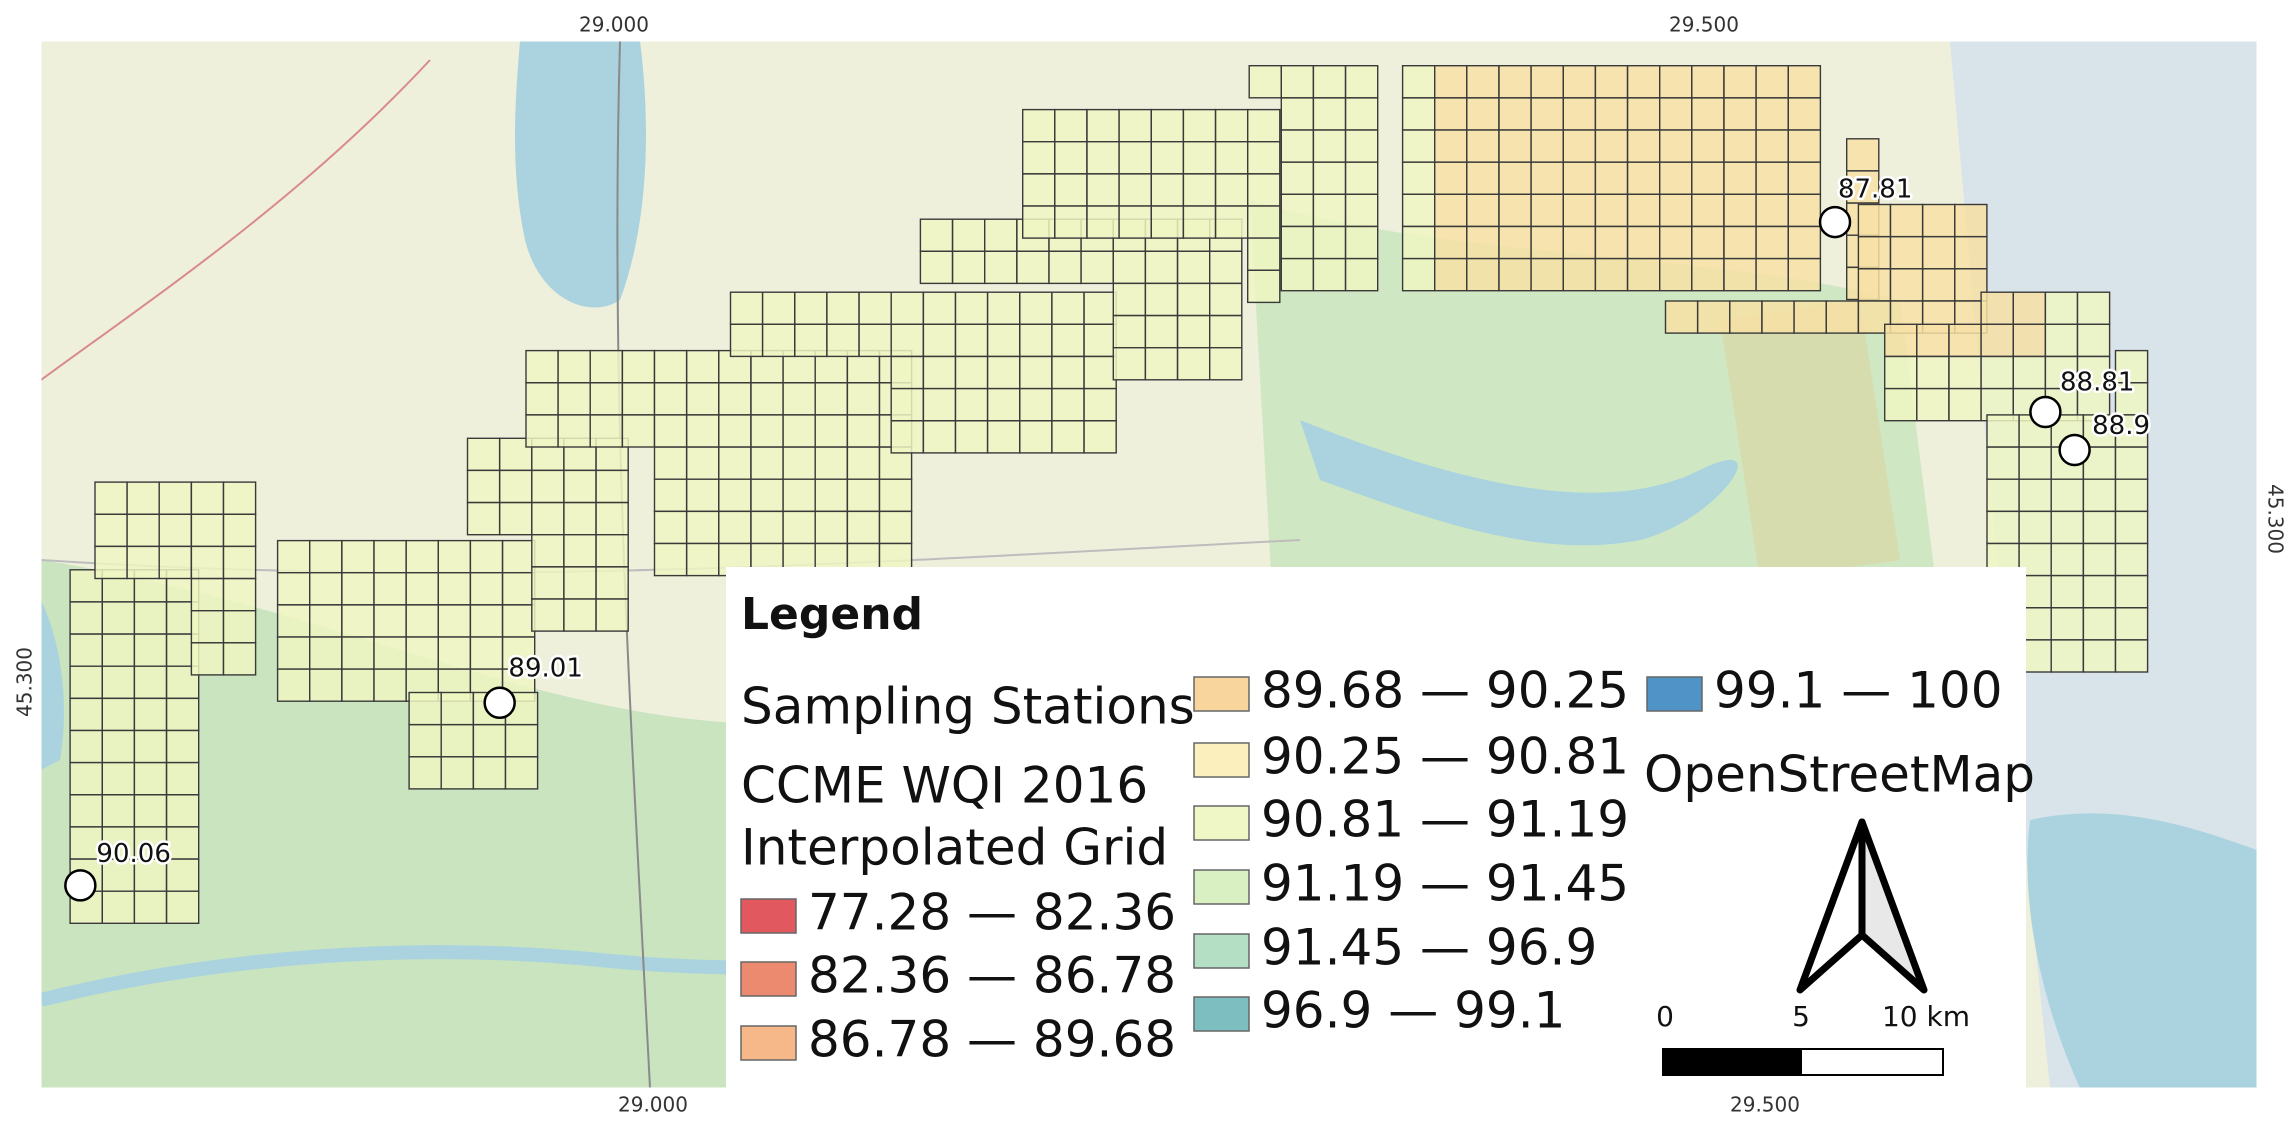  I want to click on legend-label: 82.36 — 86.78, so click(992, 976).